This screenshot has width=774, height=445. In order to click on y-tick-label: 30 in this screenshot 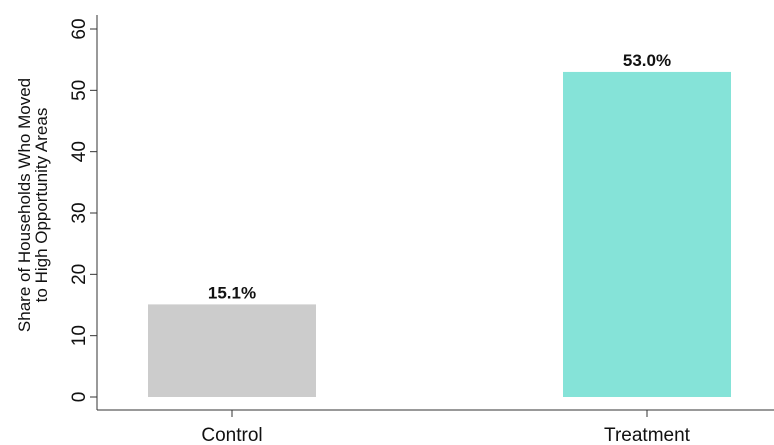, I will do `click(79, 212)`.